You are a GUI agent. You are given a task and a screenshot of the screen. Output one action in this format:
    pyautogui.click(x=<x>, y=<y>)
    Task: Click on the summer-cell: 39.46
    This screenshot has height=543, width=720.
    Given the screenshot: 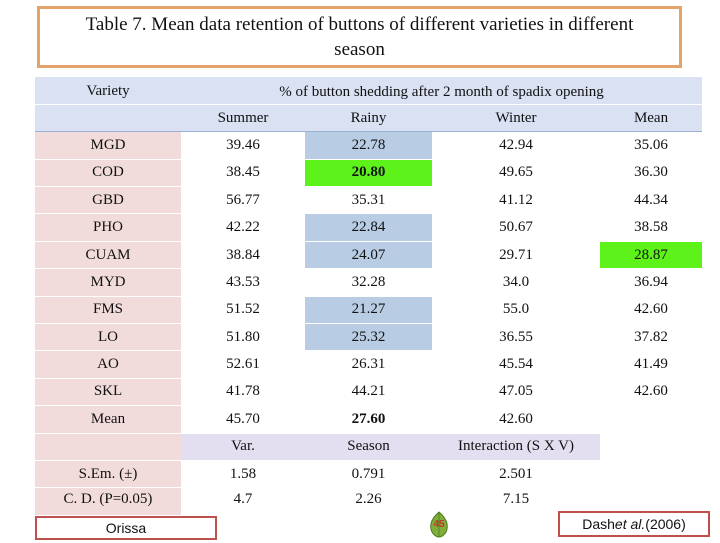 What is the action you would take?
    pyautogui.click(x=243, y=145)
    